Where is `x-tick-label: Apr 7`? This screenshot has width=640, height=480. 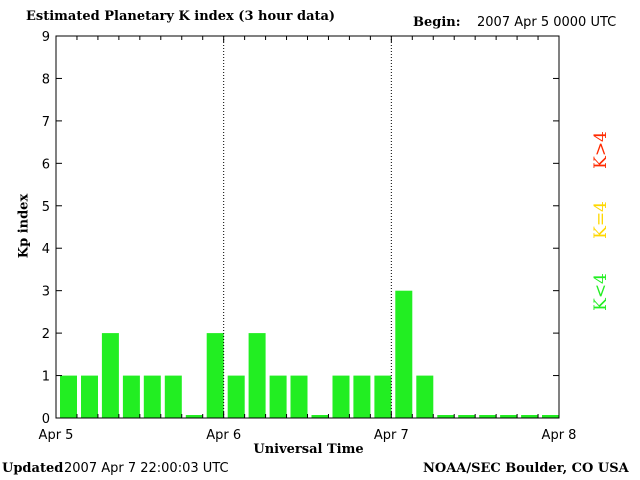
x-tick-label: Apr 7 is located at coordinates (391, 435).